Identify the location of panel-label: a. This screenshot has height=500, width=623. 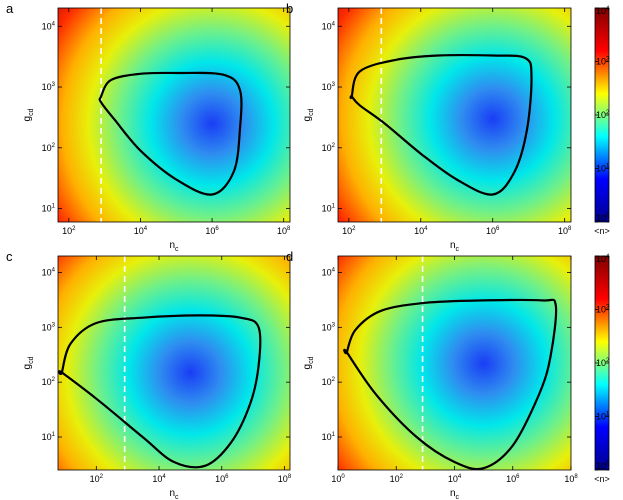
(10, 8).